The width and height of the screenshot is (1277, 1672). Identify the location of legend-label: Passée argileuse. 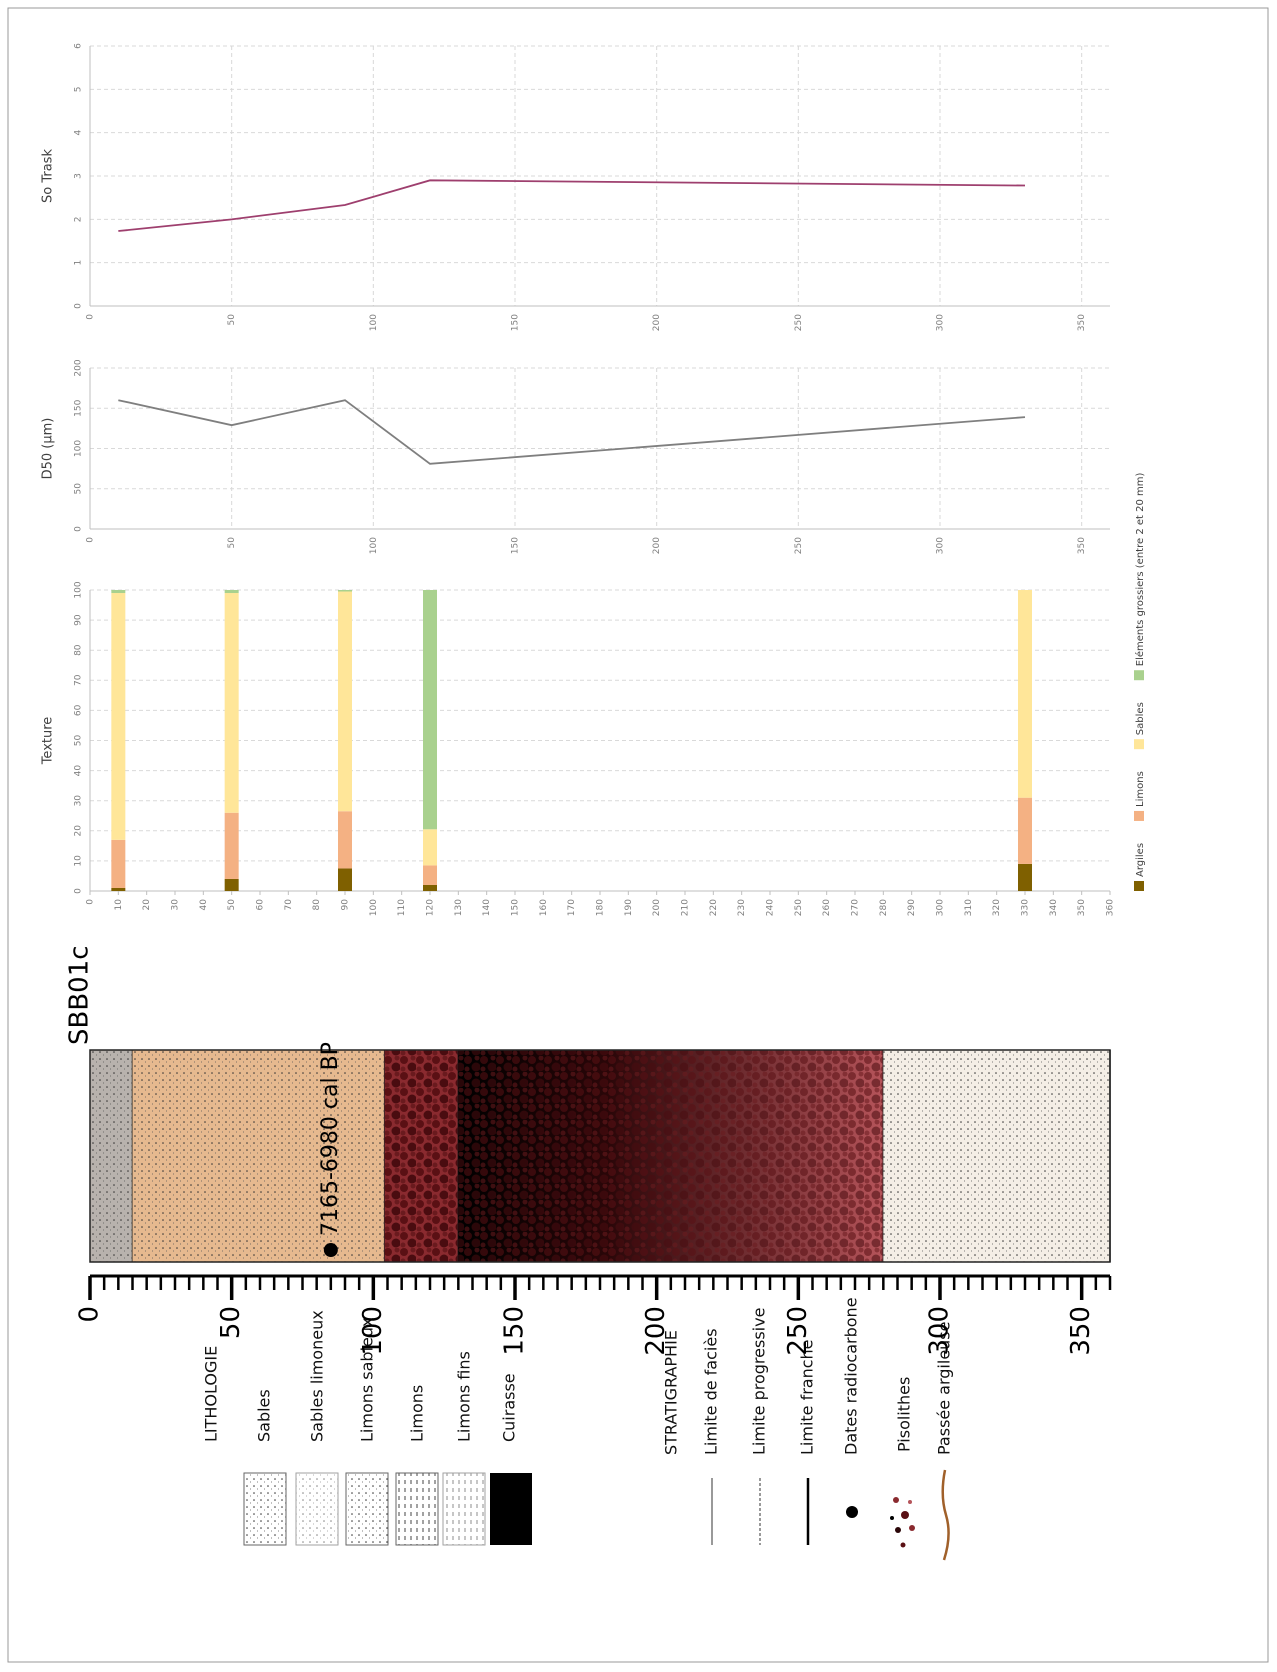
(944, 1389).